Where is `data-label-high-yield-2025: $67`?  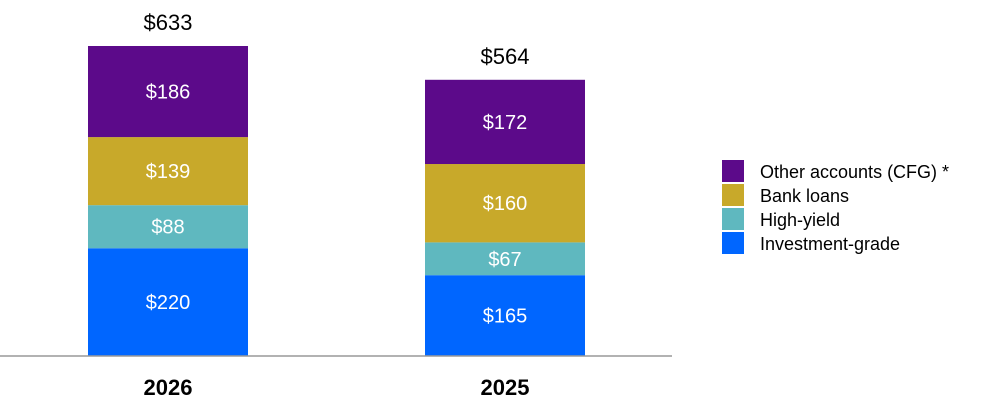 data-label-high-yield-2025: $67 is located at coordinates (504, 260).